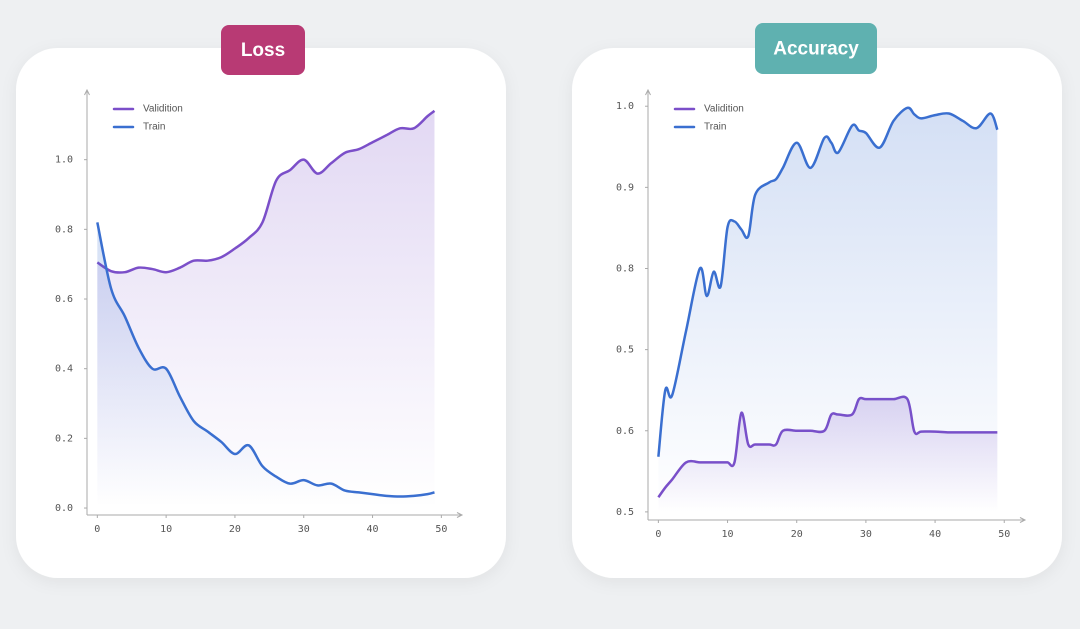 The height and width of the screenshot is (629, 1080). I want to click on y-tick-label: 0.9, so click(625, 187).